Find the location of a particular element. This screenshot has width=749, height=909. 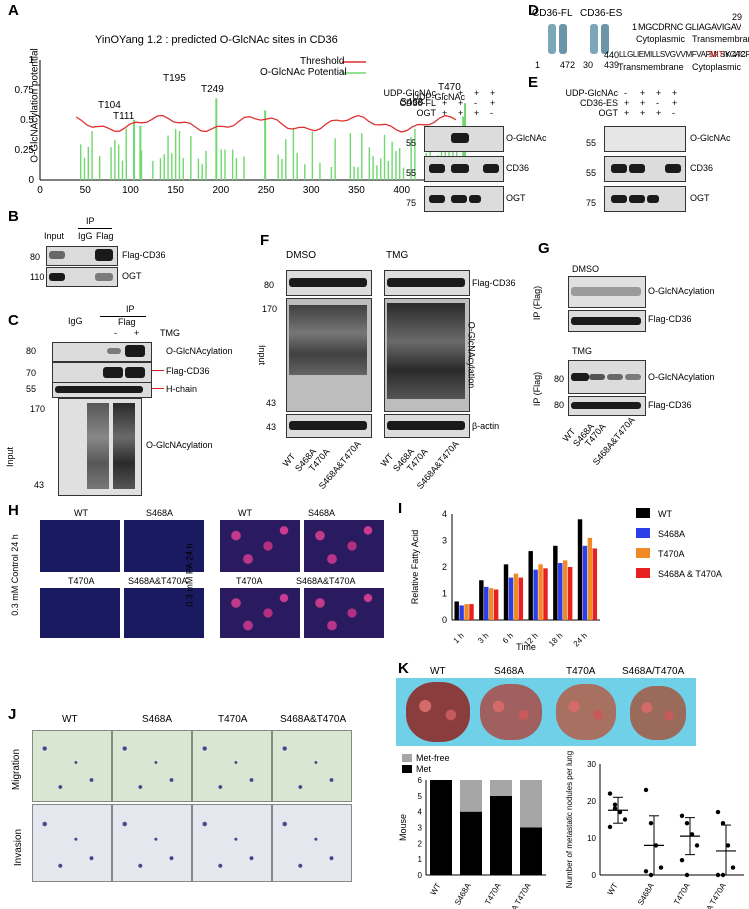

k1-ytick-label: 3 is located at coordinates (420, 828).